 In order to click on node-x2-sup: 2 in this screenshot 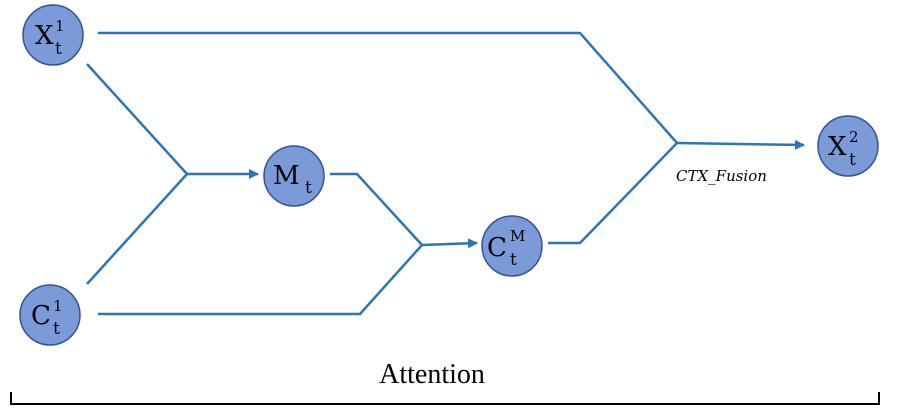, I will do `click(854, 137)`.